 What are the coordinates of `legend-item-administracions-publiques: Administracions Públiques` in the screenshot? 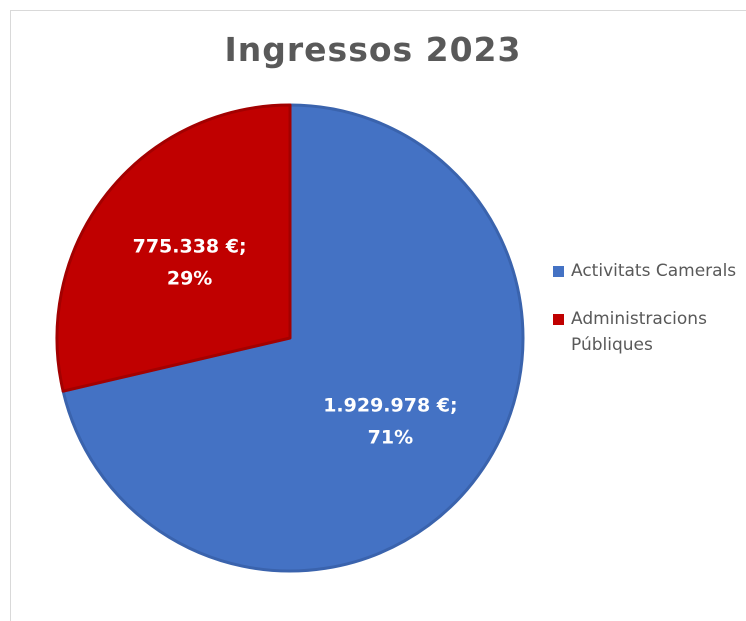 It's located at (649, 332).